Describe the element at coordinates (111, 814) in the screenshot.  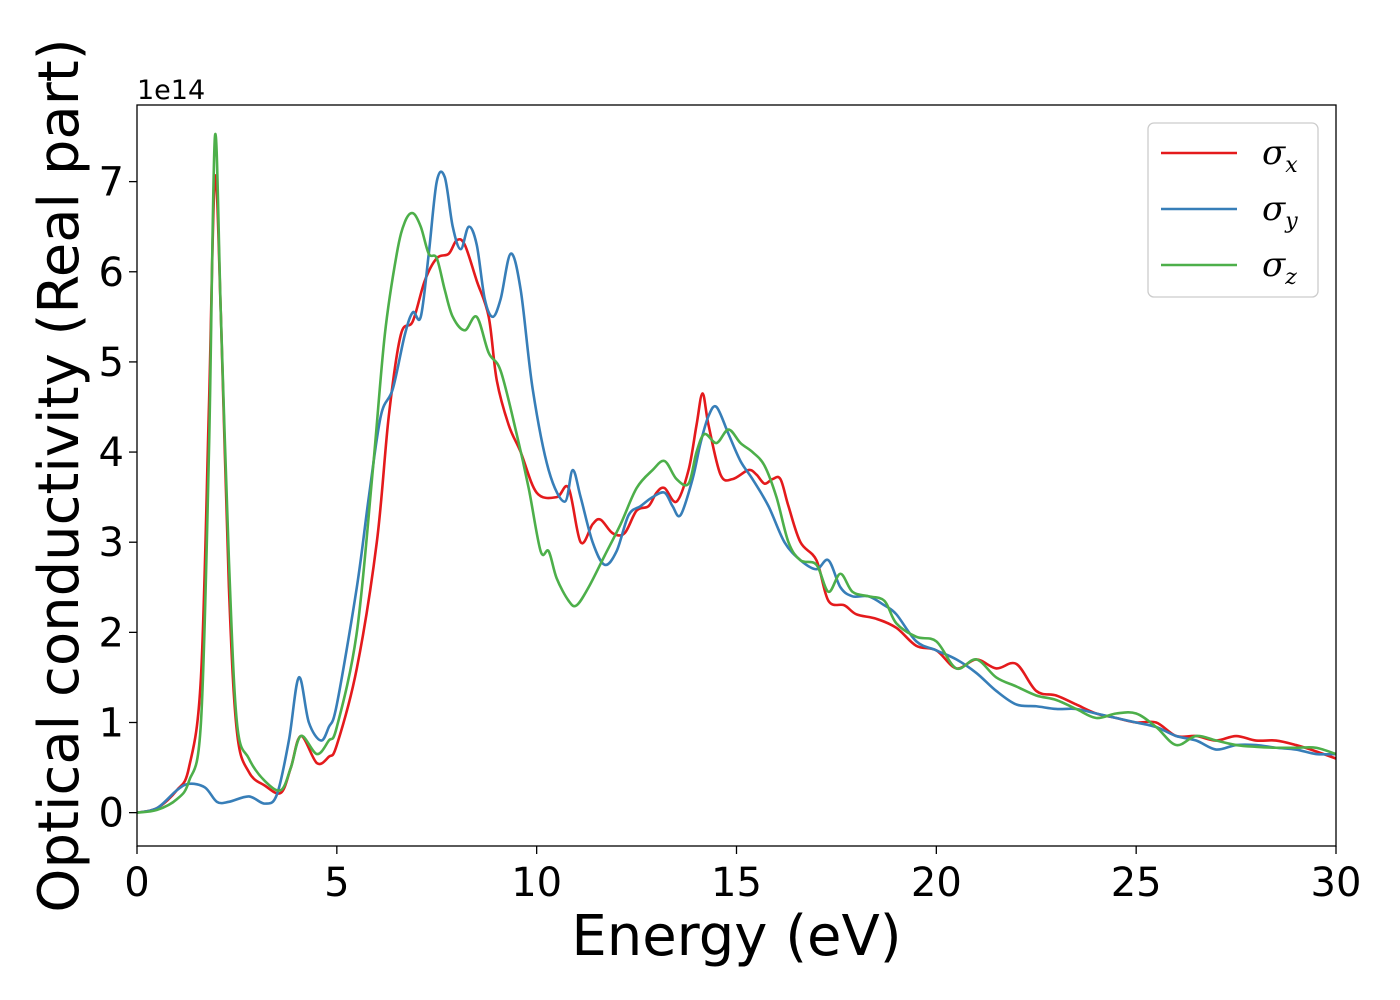
I see `y-tick-label: 0` at that location.